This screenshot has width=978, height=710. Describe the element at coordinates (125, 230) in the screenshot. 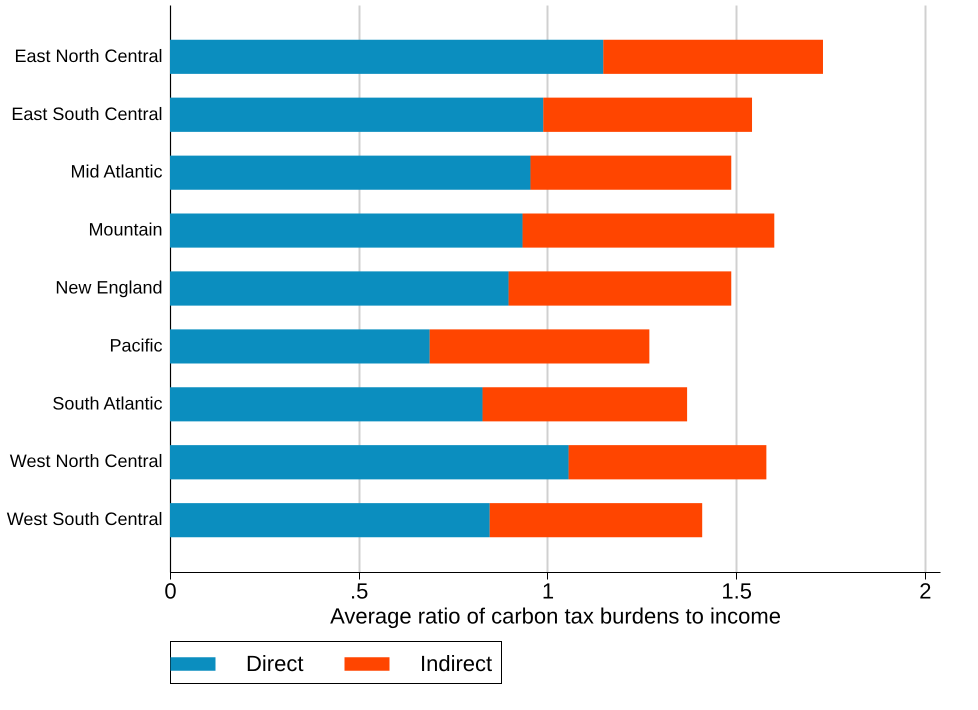

I see `y-tick-label: Mountain` at that location.